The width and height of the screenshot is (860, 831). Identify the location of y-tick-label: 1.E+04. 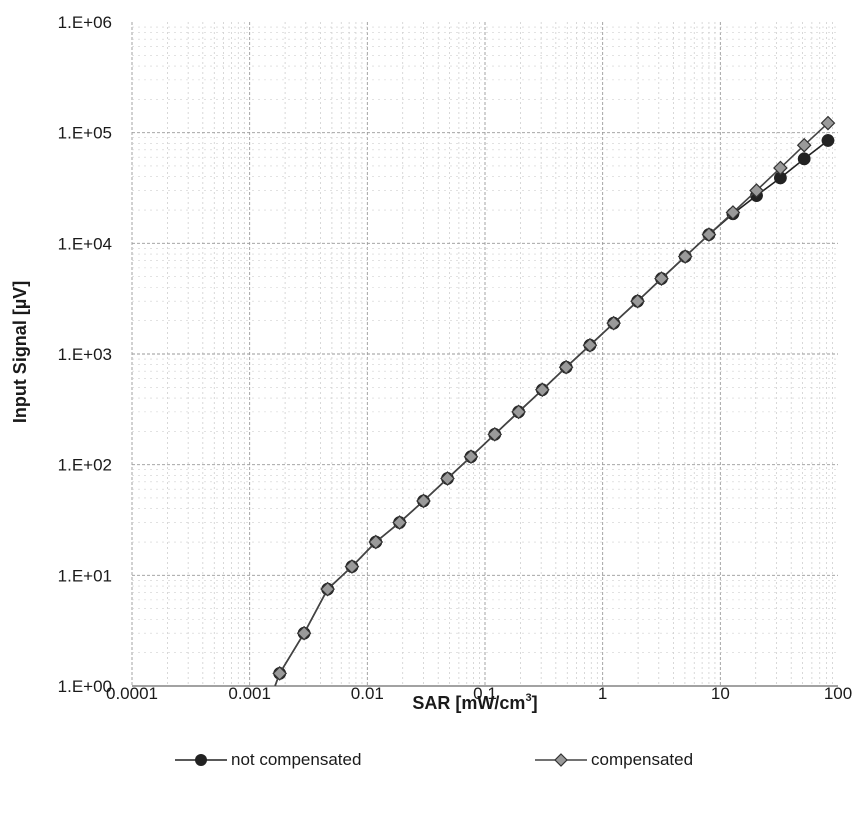
(85, 243).